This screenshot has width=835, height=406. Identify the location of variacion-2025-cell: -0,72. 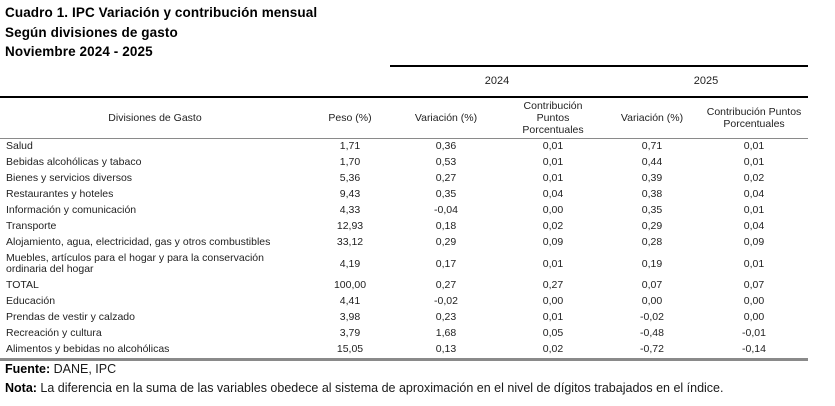
(652, 349).